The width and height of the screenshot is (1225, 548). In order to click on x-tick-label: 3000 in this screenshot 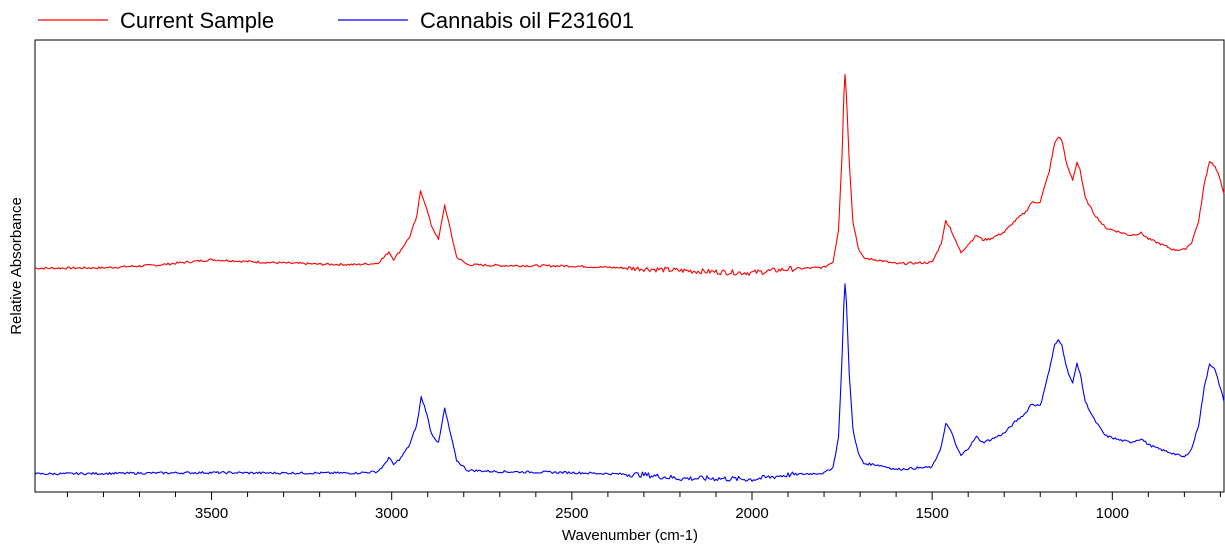, I will do `click(391, 513)`.